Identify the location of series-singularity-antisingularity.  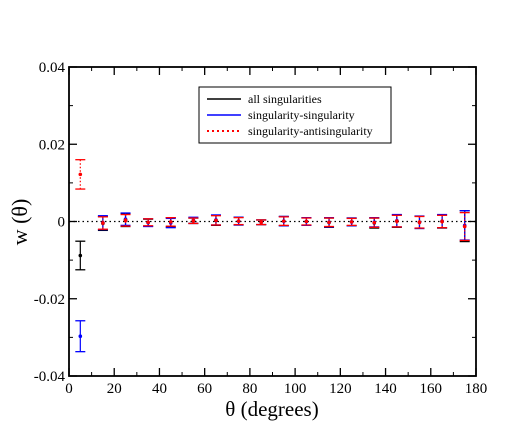
(272, 200).